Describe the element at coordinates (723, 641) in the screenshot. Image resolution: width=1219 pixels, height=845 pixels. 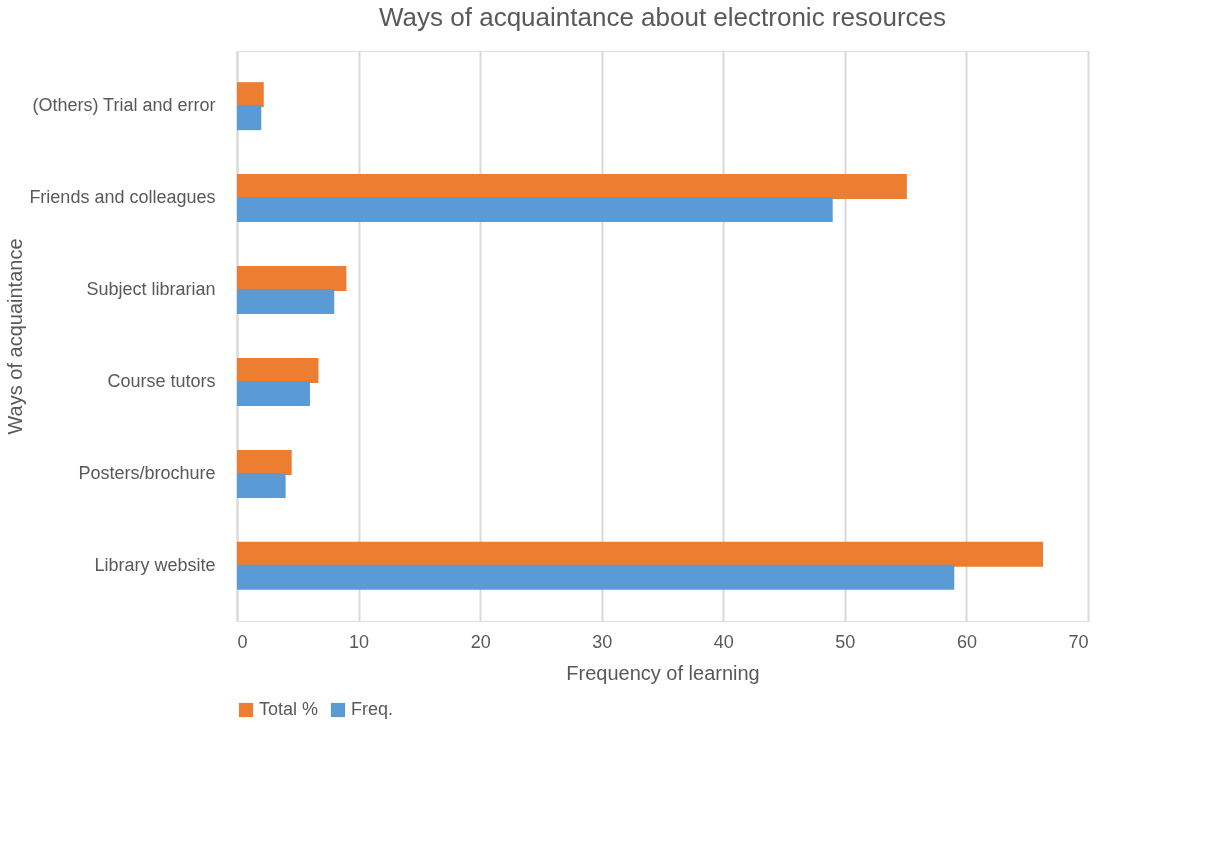
I see `x-tick-label: 40` at that location.